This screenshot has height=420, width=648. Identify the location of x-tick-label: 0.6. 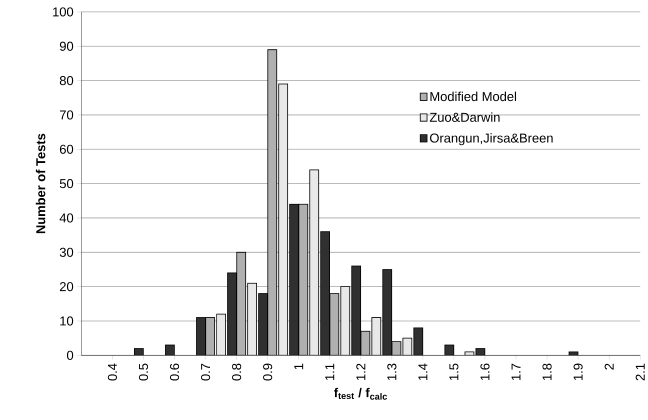
(175, 372).